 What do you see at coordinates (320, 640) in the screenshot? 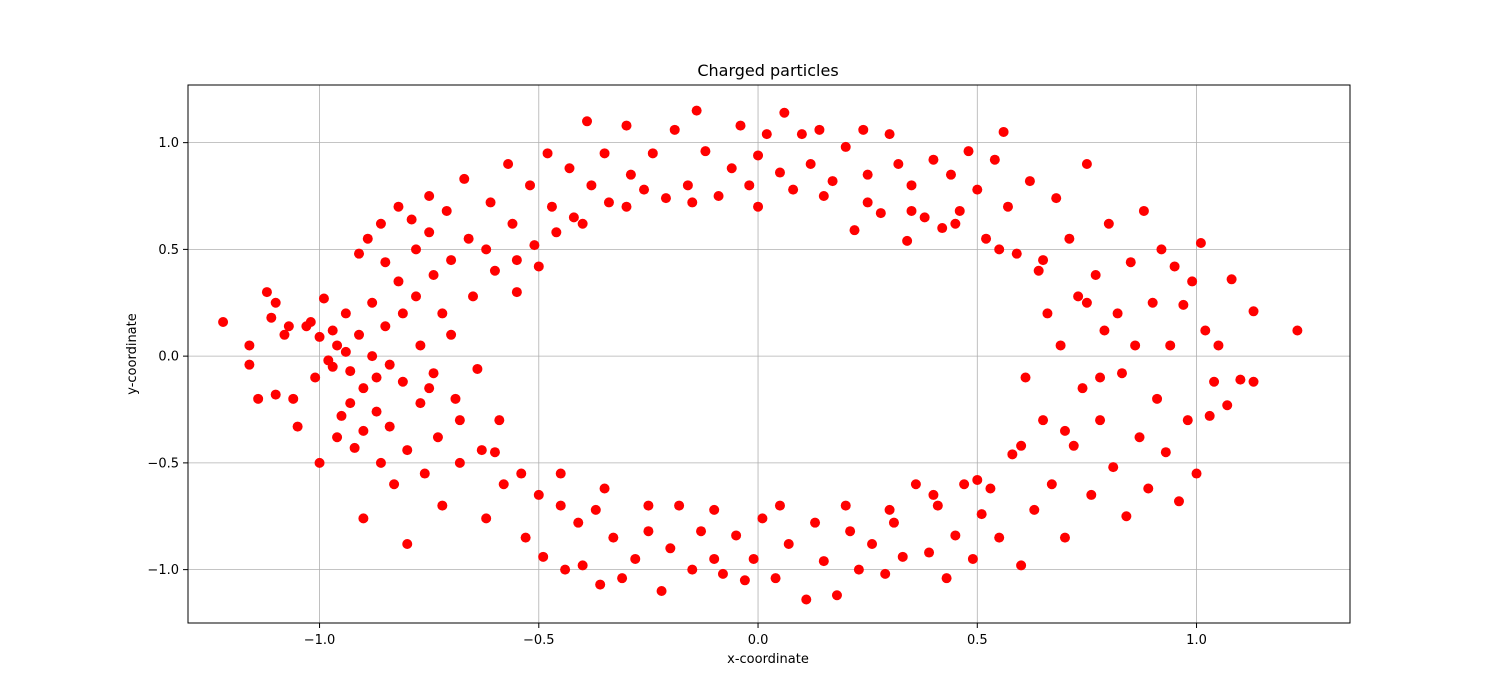
I see `x-tick-label: −1.0` at bounding box center [320, 640].